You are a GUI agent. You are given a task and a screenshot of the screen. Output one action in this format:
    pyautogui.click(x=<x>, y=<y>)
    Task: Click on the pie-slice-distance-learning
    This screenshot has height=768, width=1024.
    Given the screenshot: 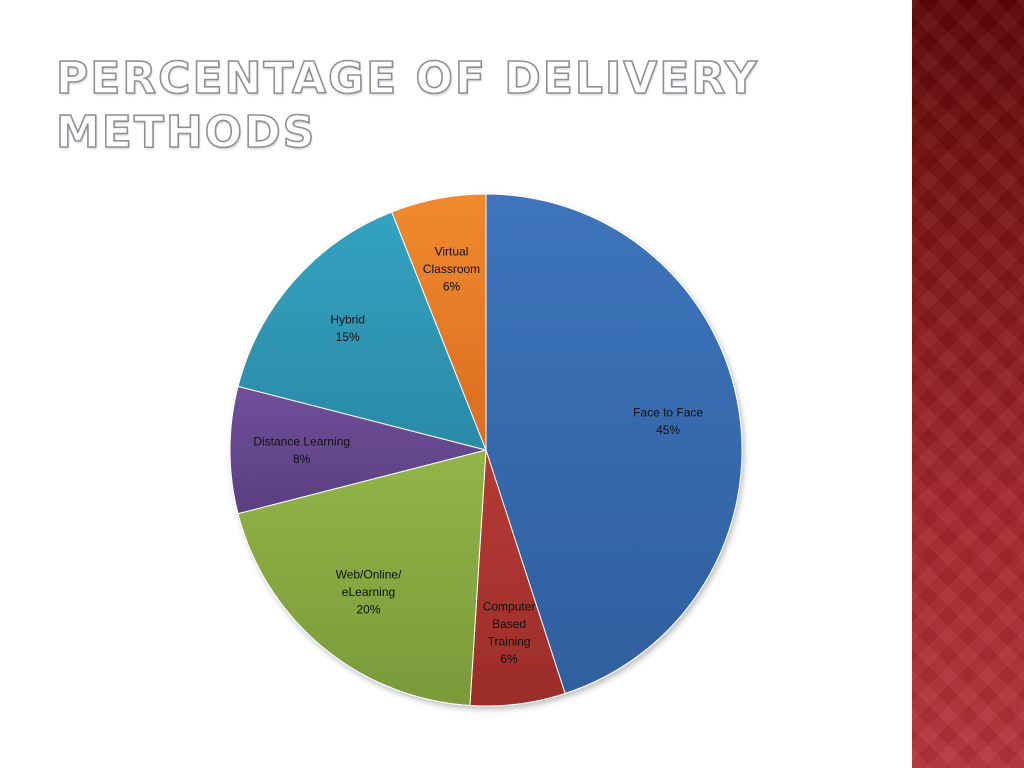 What is the action you would take?
    pyautogui.click(x=358, y=450)
    